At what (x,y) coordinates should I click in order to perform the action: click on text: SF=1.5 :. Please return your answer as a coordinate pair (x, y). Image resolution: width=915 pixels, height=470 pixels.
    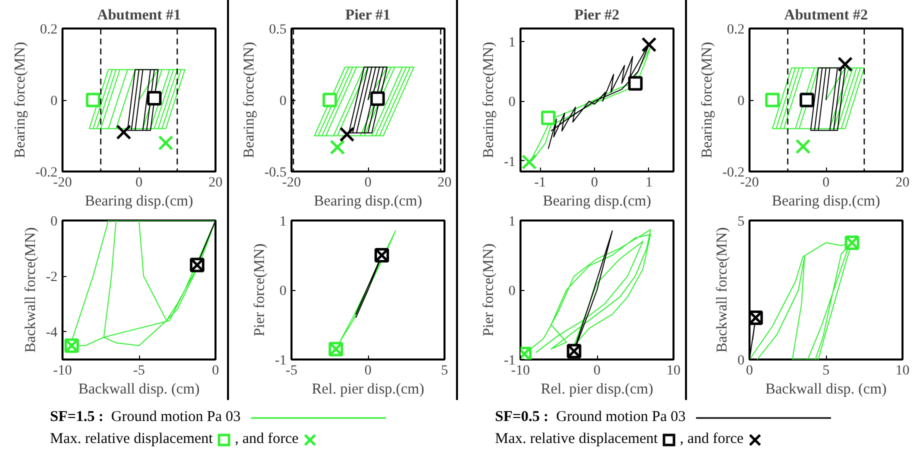
    Looking at the image, I should click on (77, 417).